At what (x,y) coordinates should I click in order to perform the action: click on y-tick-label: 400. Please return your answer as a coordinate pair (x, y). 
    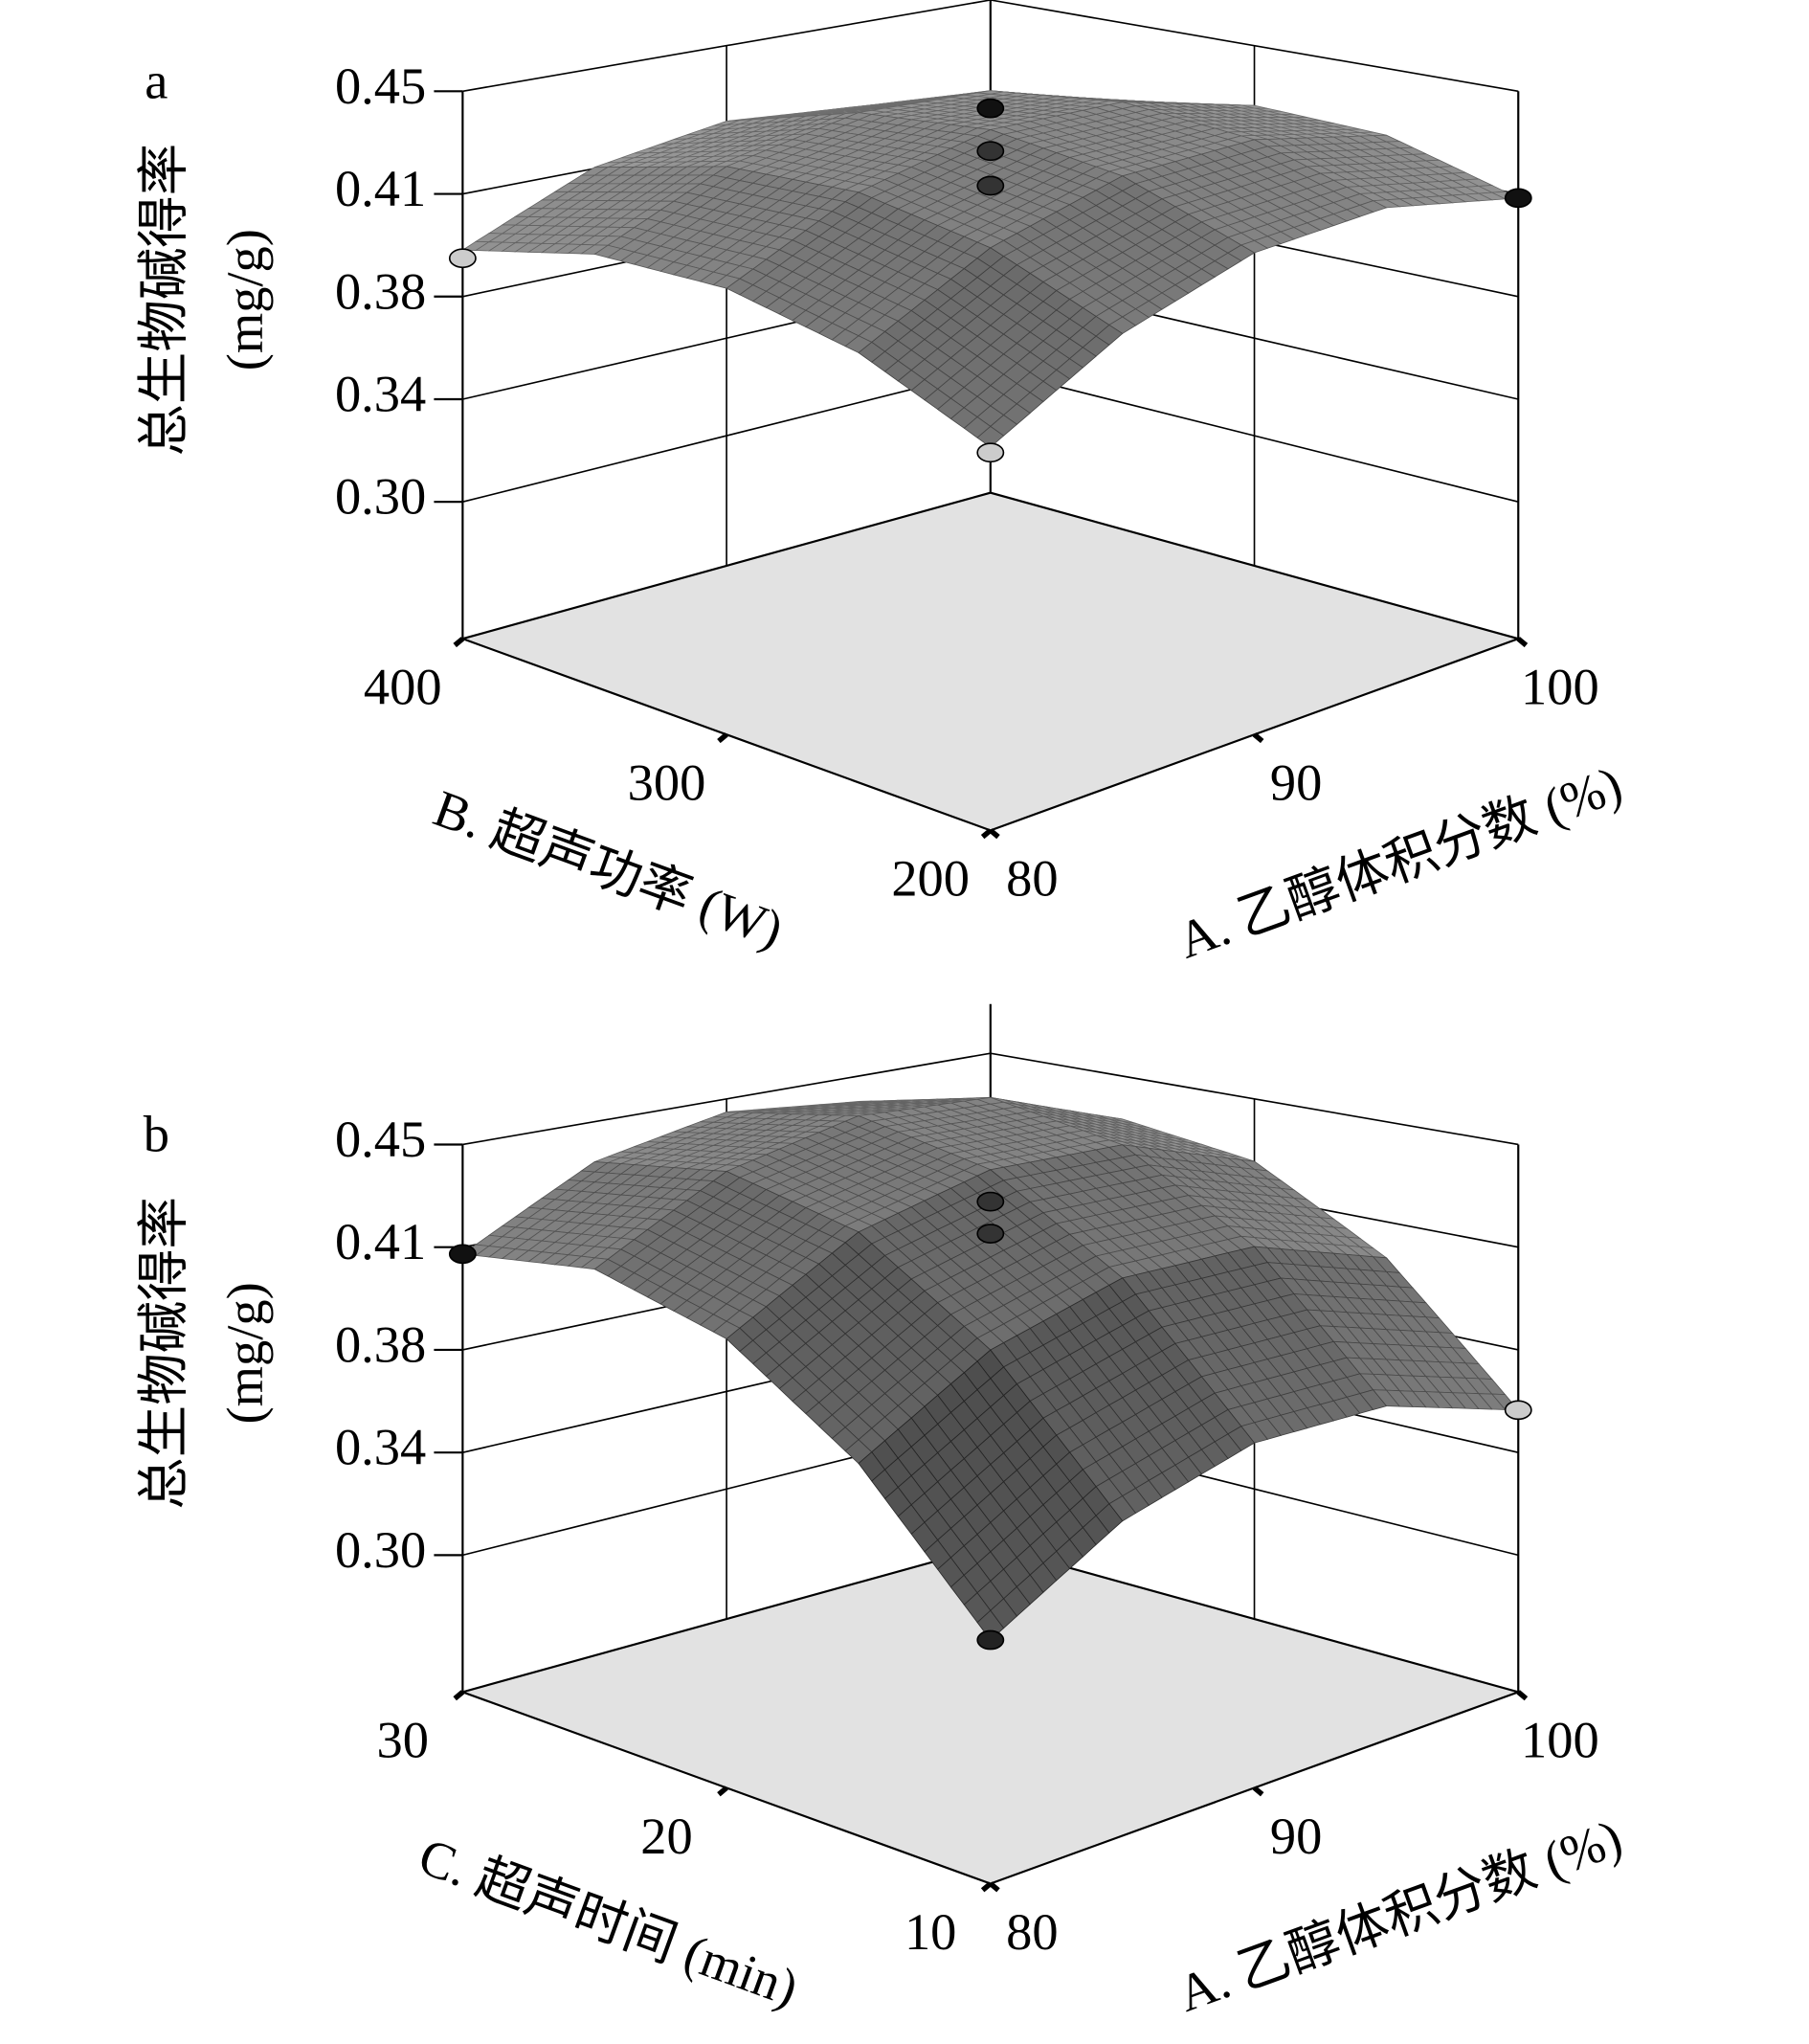
    Looking at the image, I should click on (403, 687).